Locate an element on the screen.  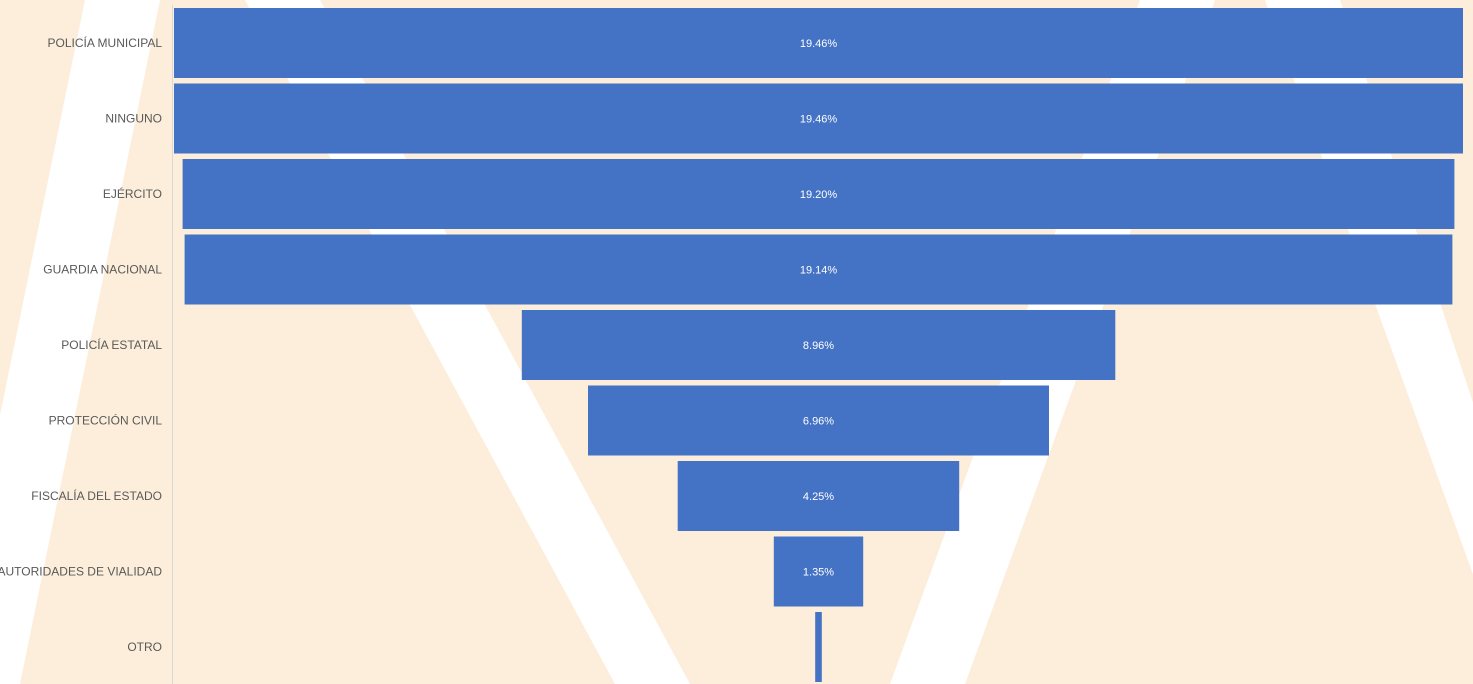
category-label: PROTECCIÓN CIVIL is located at coordinates (106, 420).